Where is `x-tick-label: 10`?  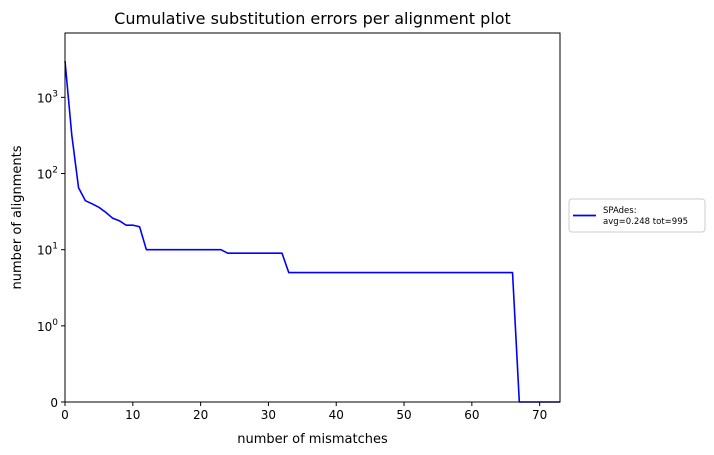 x-tick-label: 10 is located at coordinates (132, 415).